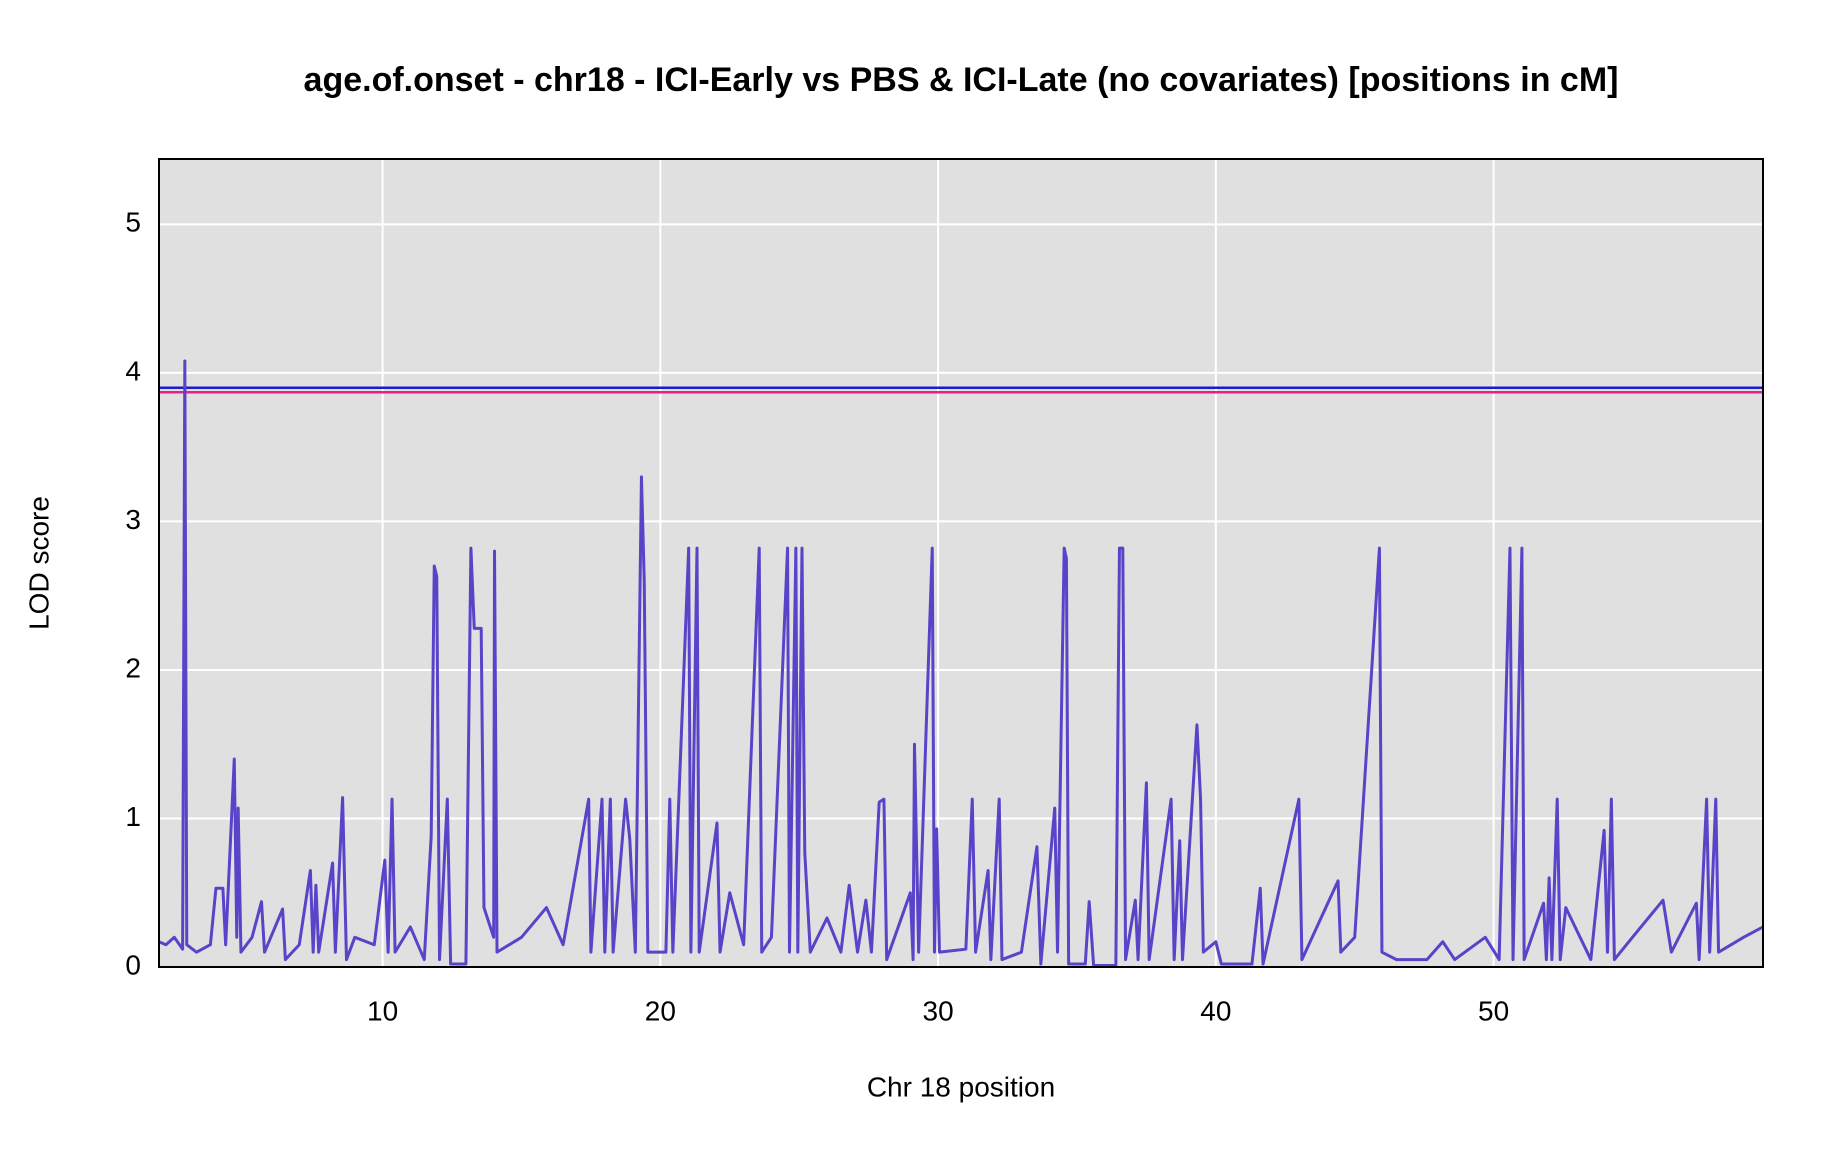  What do you see at coordinates (133, 519) in the screenshot?
I see `y-tick-label: 3` at bounding box center [133, 519].